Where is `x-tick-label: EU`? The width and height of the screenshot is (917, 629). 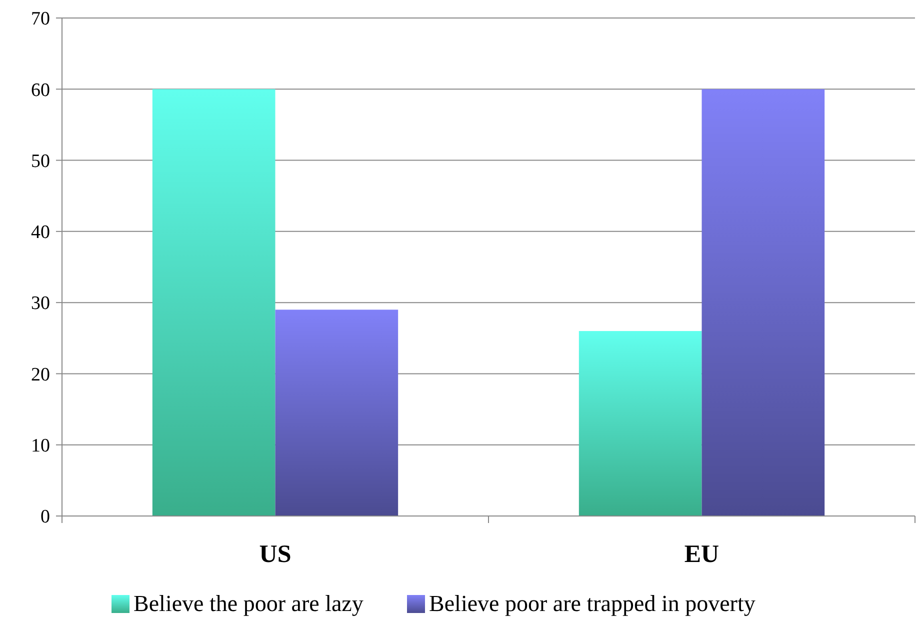
x-tick-label: EU is located at coordinates (702, 554).